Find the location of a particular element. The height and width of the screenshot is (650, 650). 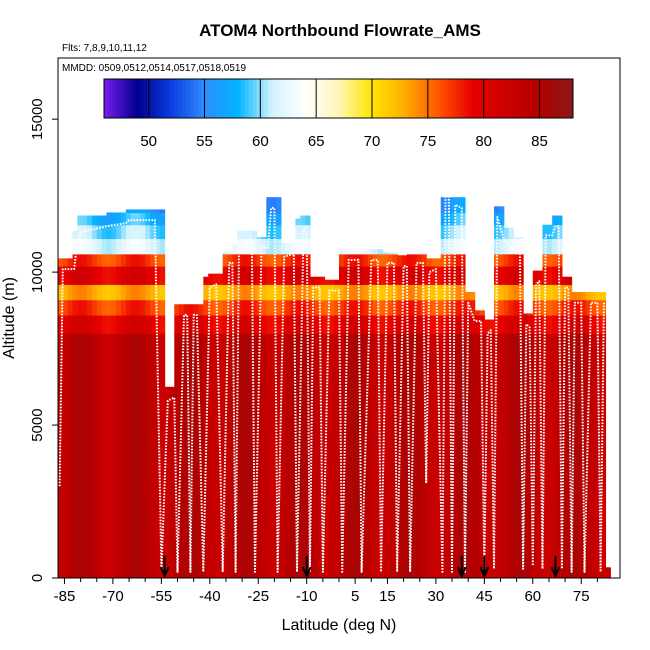

x-tick-label: 75 is located at coordinates (581, 596).